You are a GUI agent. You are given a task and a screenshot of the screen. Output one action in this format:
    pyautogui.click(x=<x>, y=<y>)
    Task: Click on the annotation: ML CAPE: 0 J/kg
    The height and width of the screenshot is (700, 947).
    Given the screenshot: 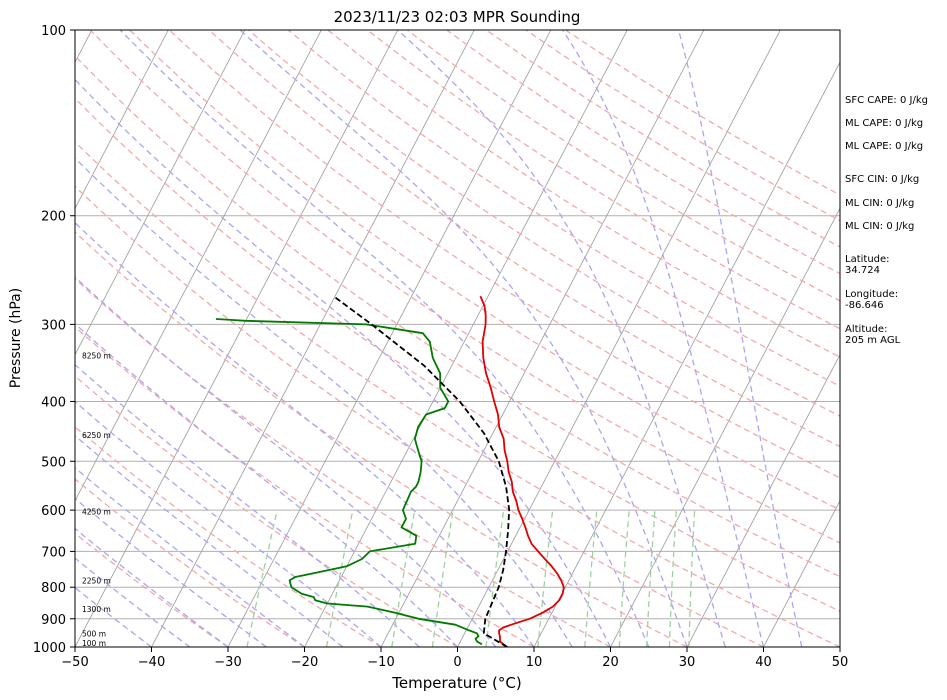 What is the action you would take?
    pyautogui.click(x=884, y=123)
    